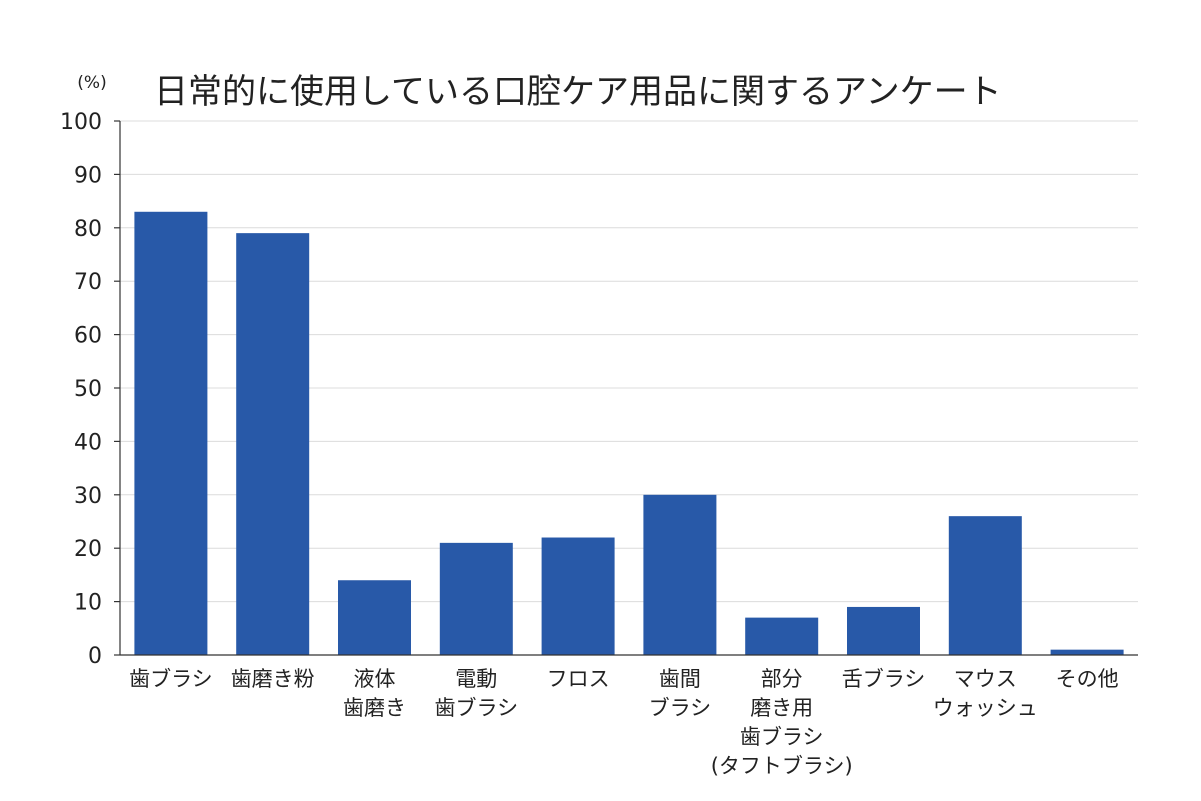 This screenshot has width=1201, height=801. I want to click on x-tick-label-line: マウス, so click(985, 679).